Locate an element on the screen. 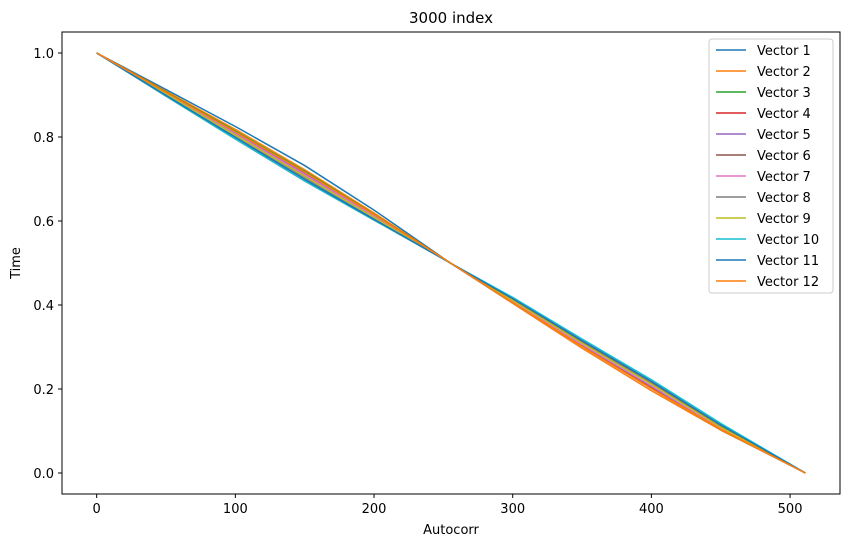 The height and width of the screenshot is (547, 846). y-tick-label: 0.0 is located at coordinates (43, 474).